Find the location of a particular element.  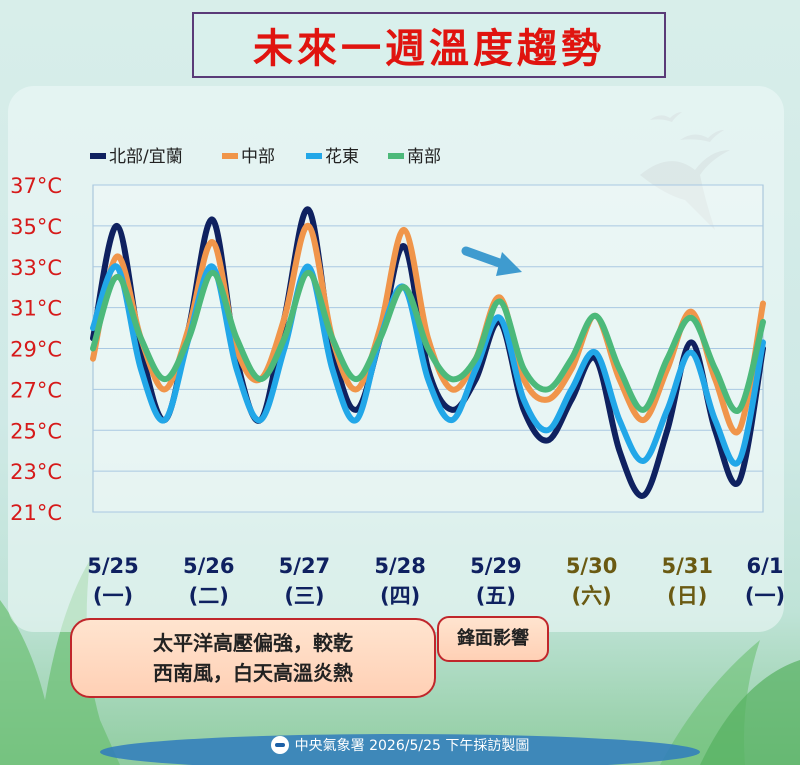

x-tick-date: 5/25 is located at coordinates (113, 566).